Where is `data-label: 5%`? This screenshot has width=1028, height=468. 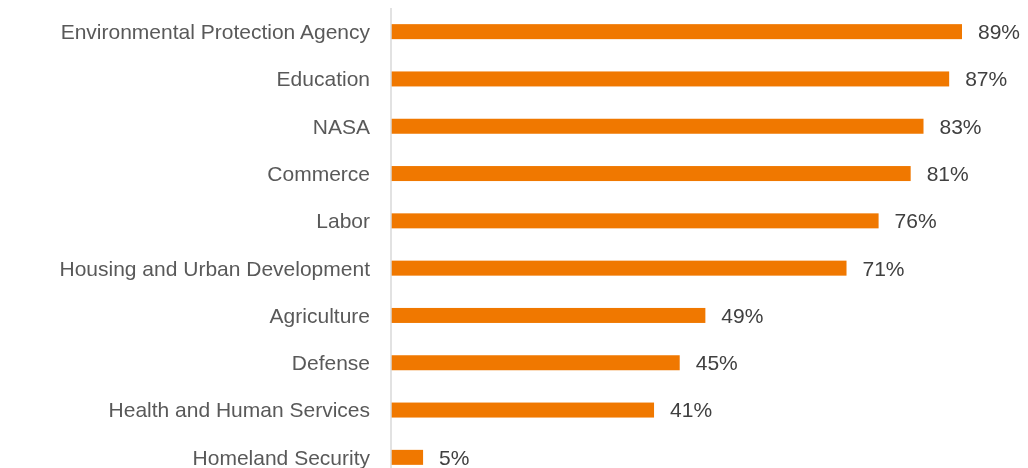 data-label: 5% is located at coordinates (454, 456).